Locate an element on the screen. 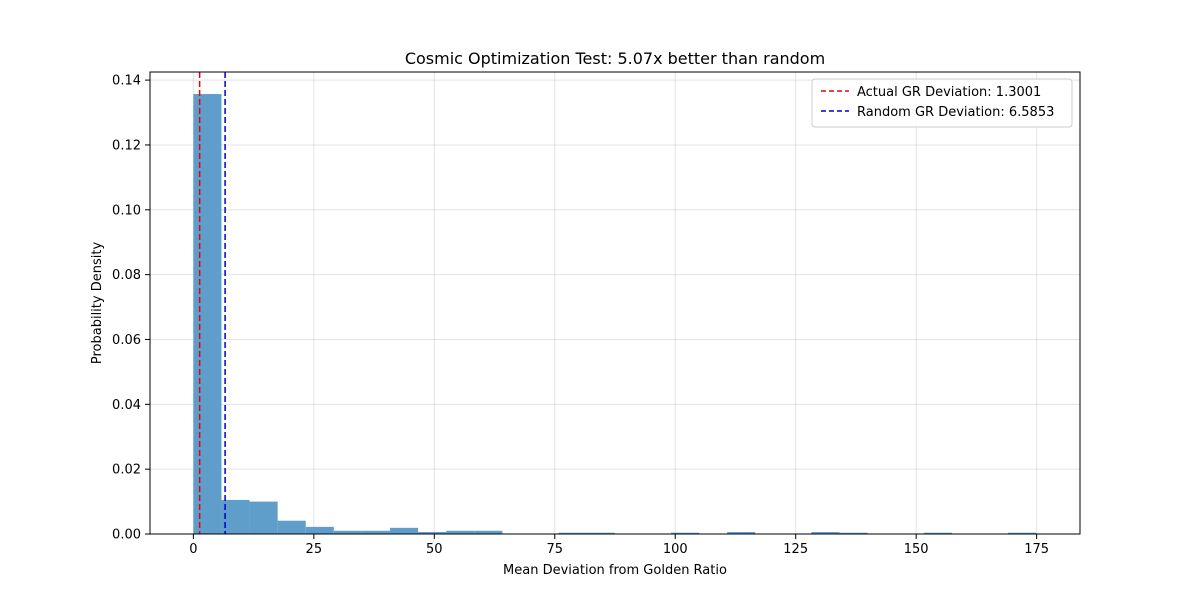 The height and width of the screenshot is (600, 1200). x-tick-label: 0 is located at coordinates (193, 549).